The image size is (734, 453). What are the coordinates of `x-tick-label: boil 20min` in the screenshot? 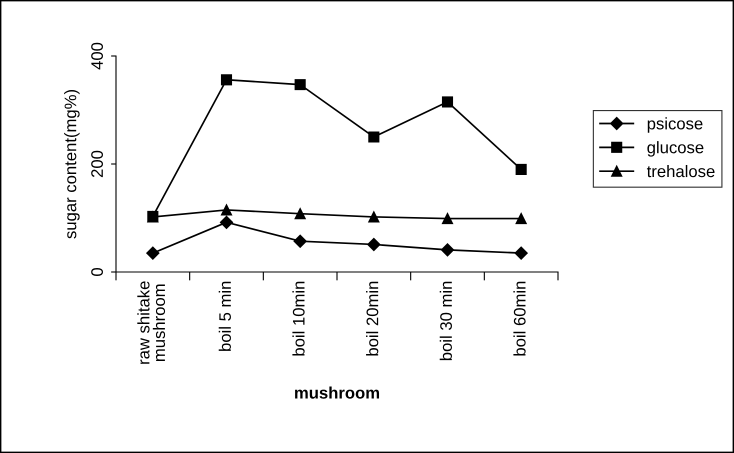 It's located at (372, 319).